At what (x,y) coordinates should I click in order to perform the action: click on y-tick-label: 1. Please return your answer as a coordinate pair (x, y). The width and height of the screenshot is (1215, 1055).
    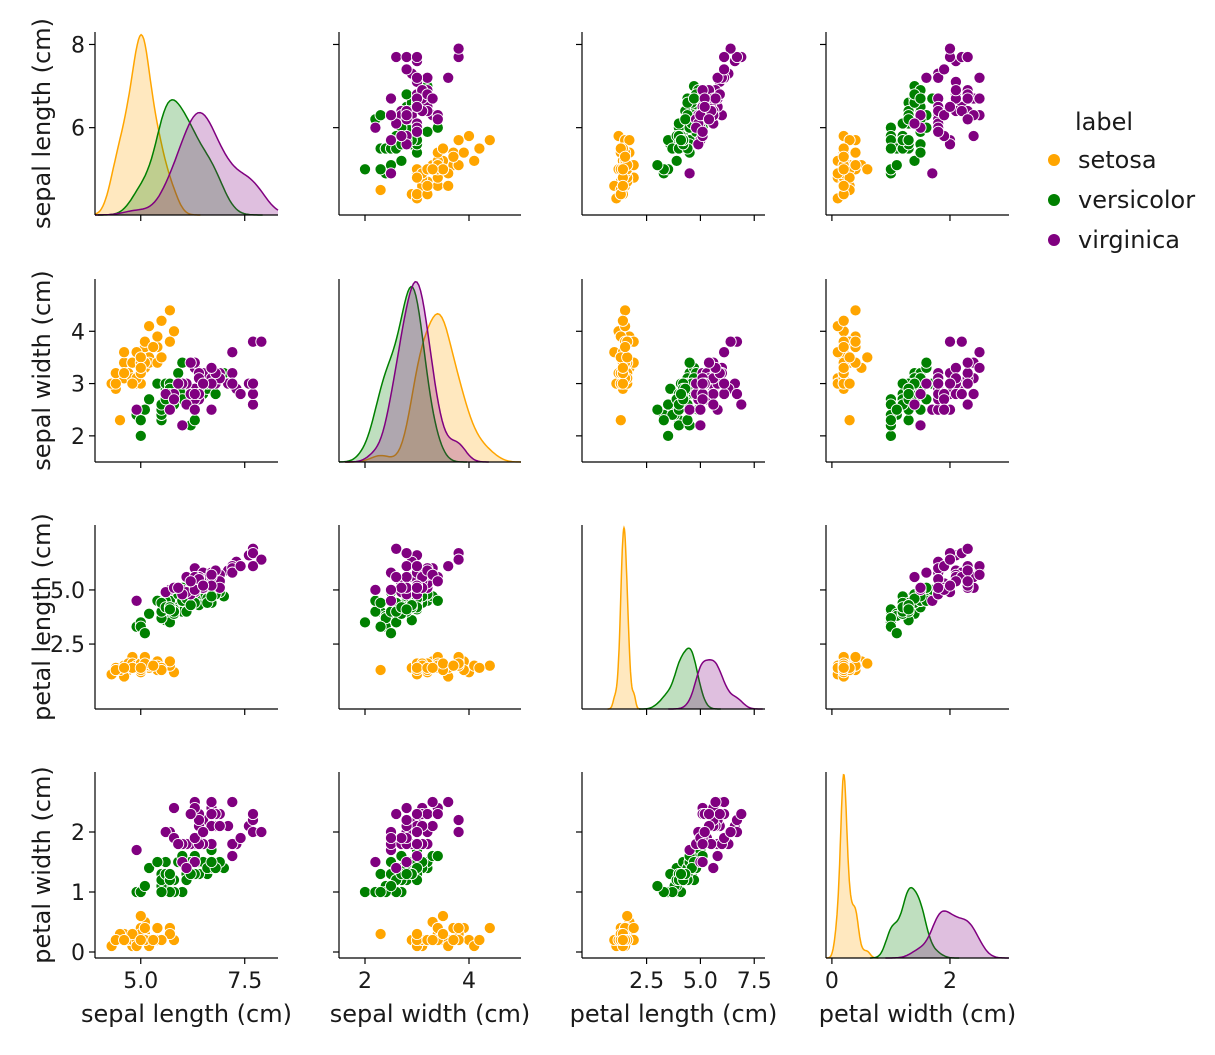
    Looking at the image, I should click on (78, 893).